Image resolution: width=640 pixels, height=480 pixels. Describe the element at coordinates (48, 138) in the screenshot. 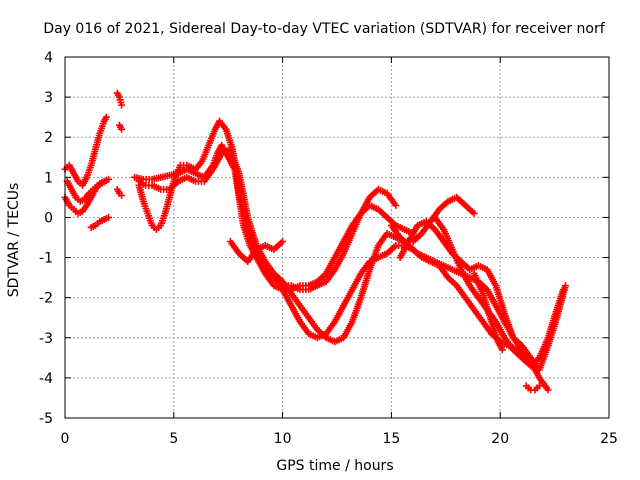

I see `y-tick-label: 2` at that location.